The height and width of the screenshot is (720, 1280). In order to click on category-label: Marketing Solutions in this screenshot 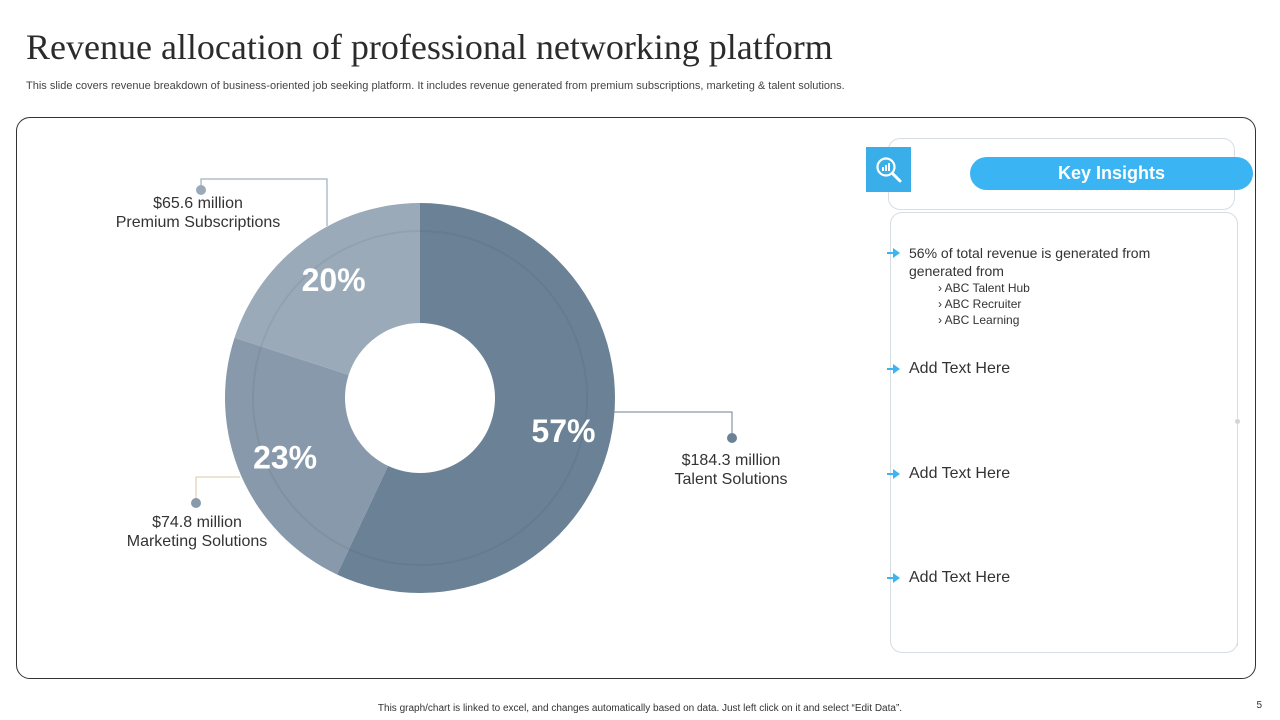, I will do `click(197, 541)`.